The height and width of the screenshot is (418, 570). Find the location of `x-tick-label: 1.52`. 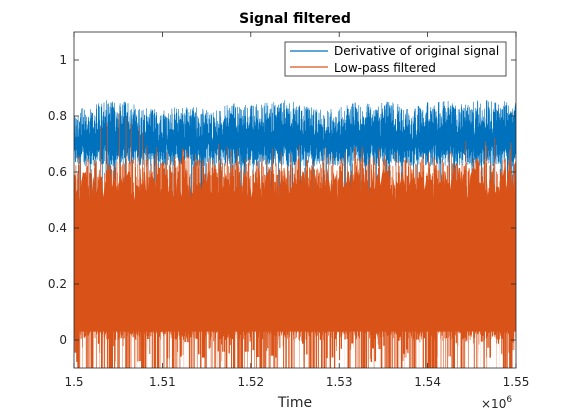

x-tick-label: 1.52 is located at coordinates (250, 382).